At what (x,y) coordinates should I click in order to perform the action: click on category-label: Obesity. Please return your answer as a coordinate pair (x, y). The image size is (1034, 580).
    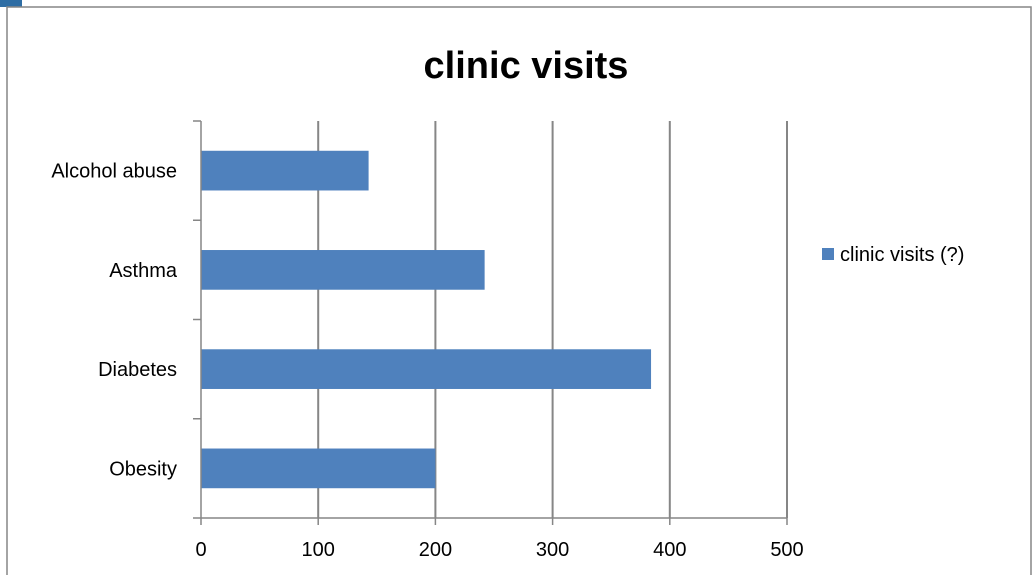
    Looking at the image, I should click on (143, 469).